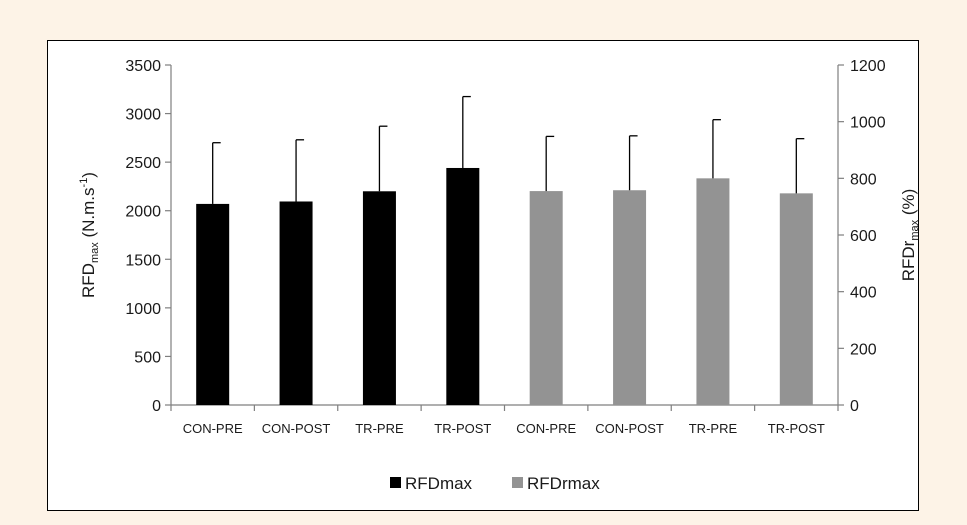 This screenshot has width=967, height=525. What do you see at coordinates (863, 349) in the screenshot?
I see `right-tick-label: 200` at bounding box center [863, 349].